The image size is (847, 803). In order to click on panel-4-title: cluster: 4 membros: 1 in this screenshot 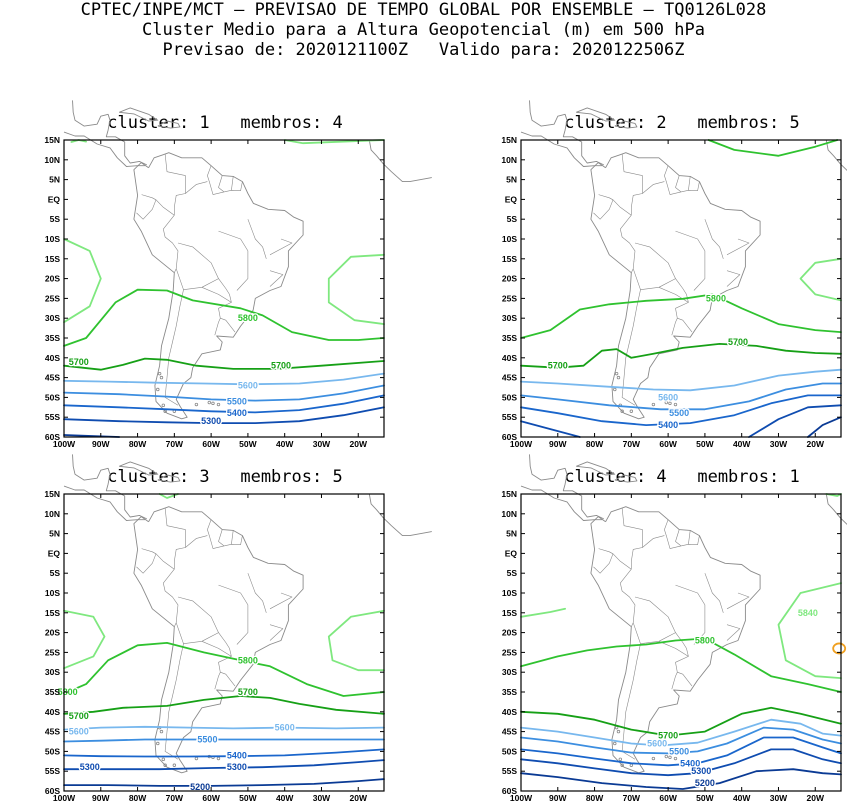, I will do `click(682, 477)`.